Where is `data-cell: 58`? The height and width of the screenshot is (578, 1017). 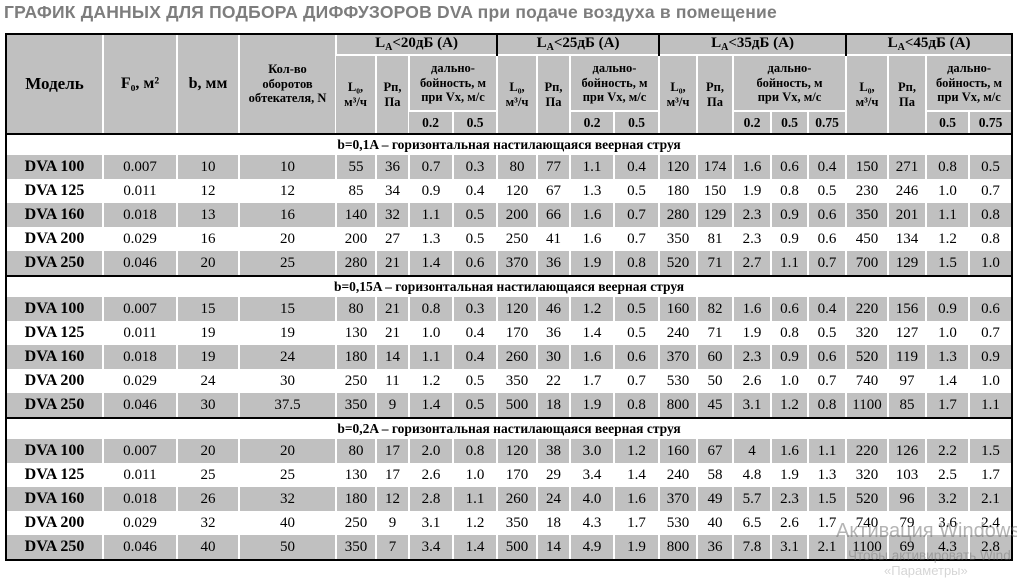
data-cell: 58 is located at coordinates (714, 475).